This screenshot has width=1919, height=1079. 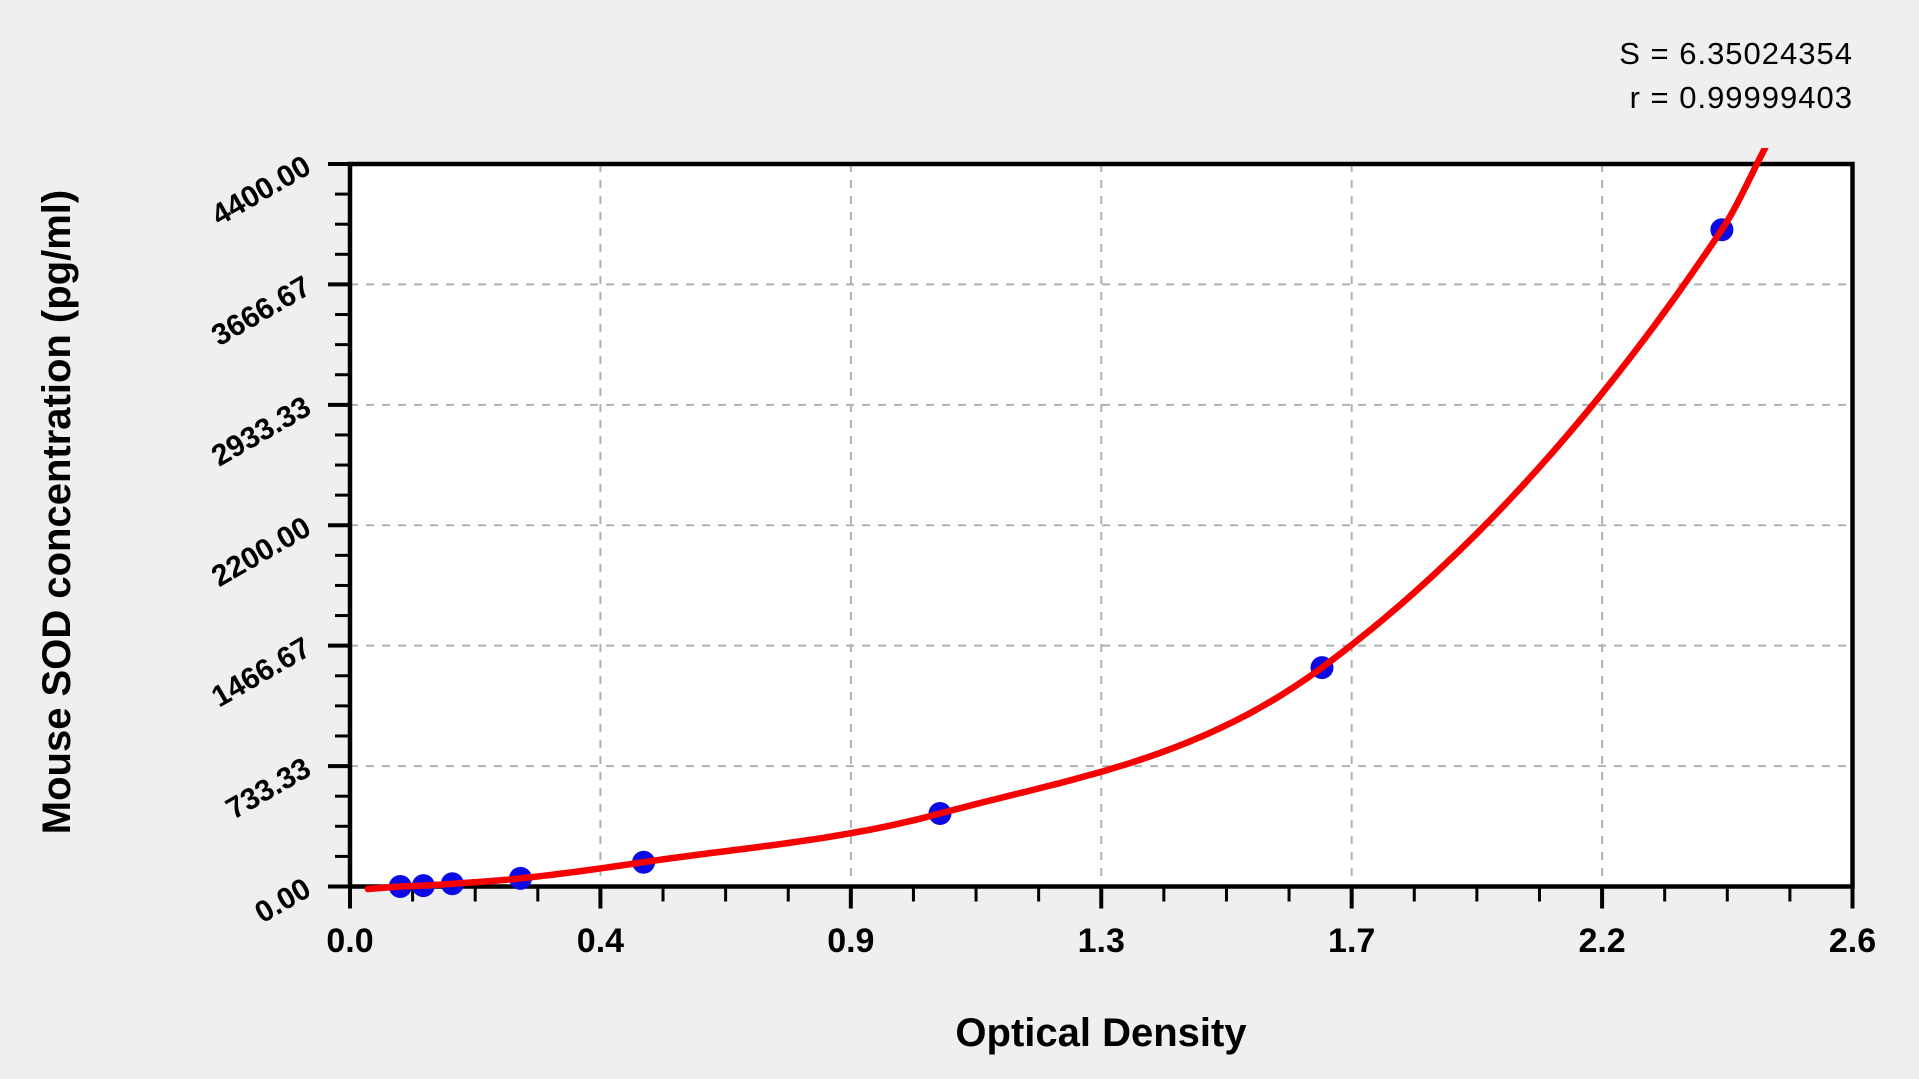 I want to click on y-tick-label: 2200.00, so click(x=261, y=552).